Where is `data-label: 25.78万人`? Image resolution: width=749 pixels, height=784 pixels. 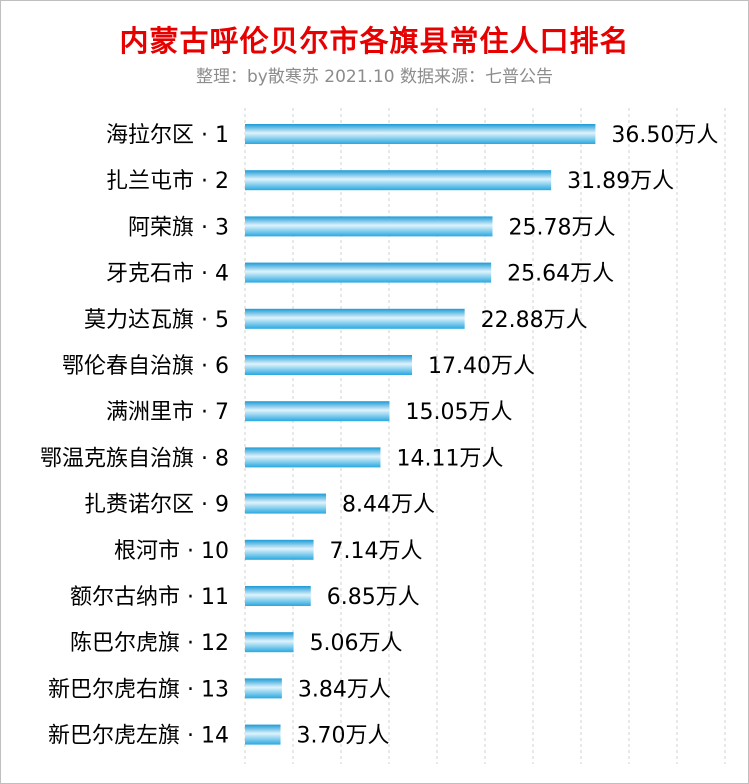
data-label: 25.78万人 is located at coordinates (561, 227).